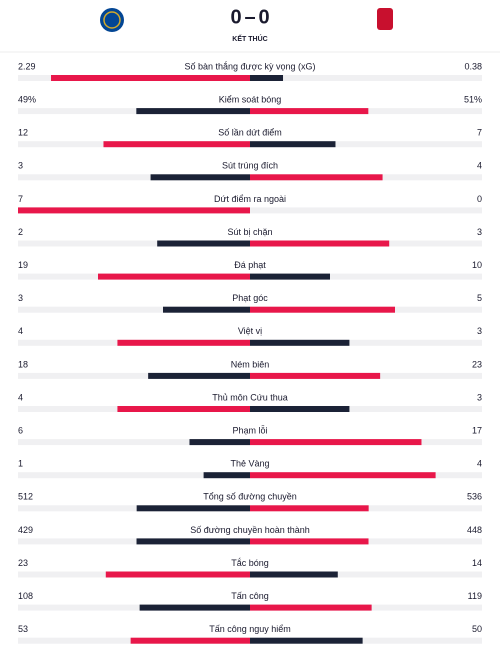  I want to click on home-value: 12, so click(23, 133).